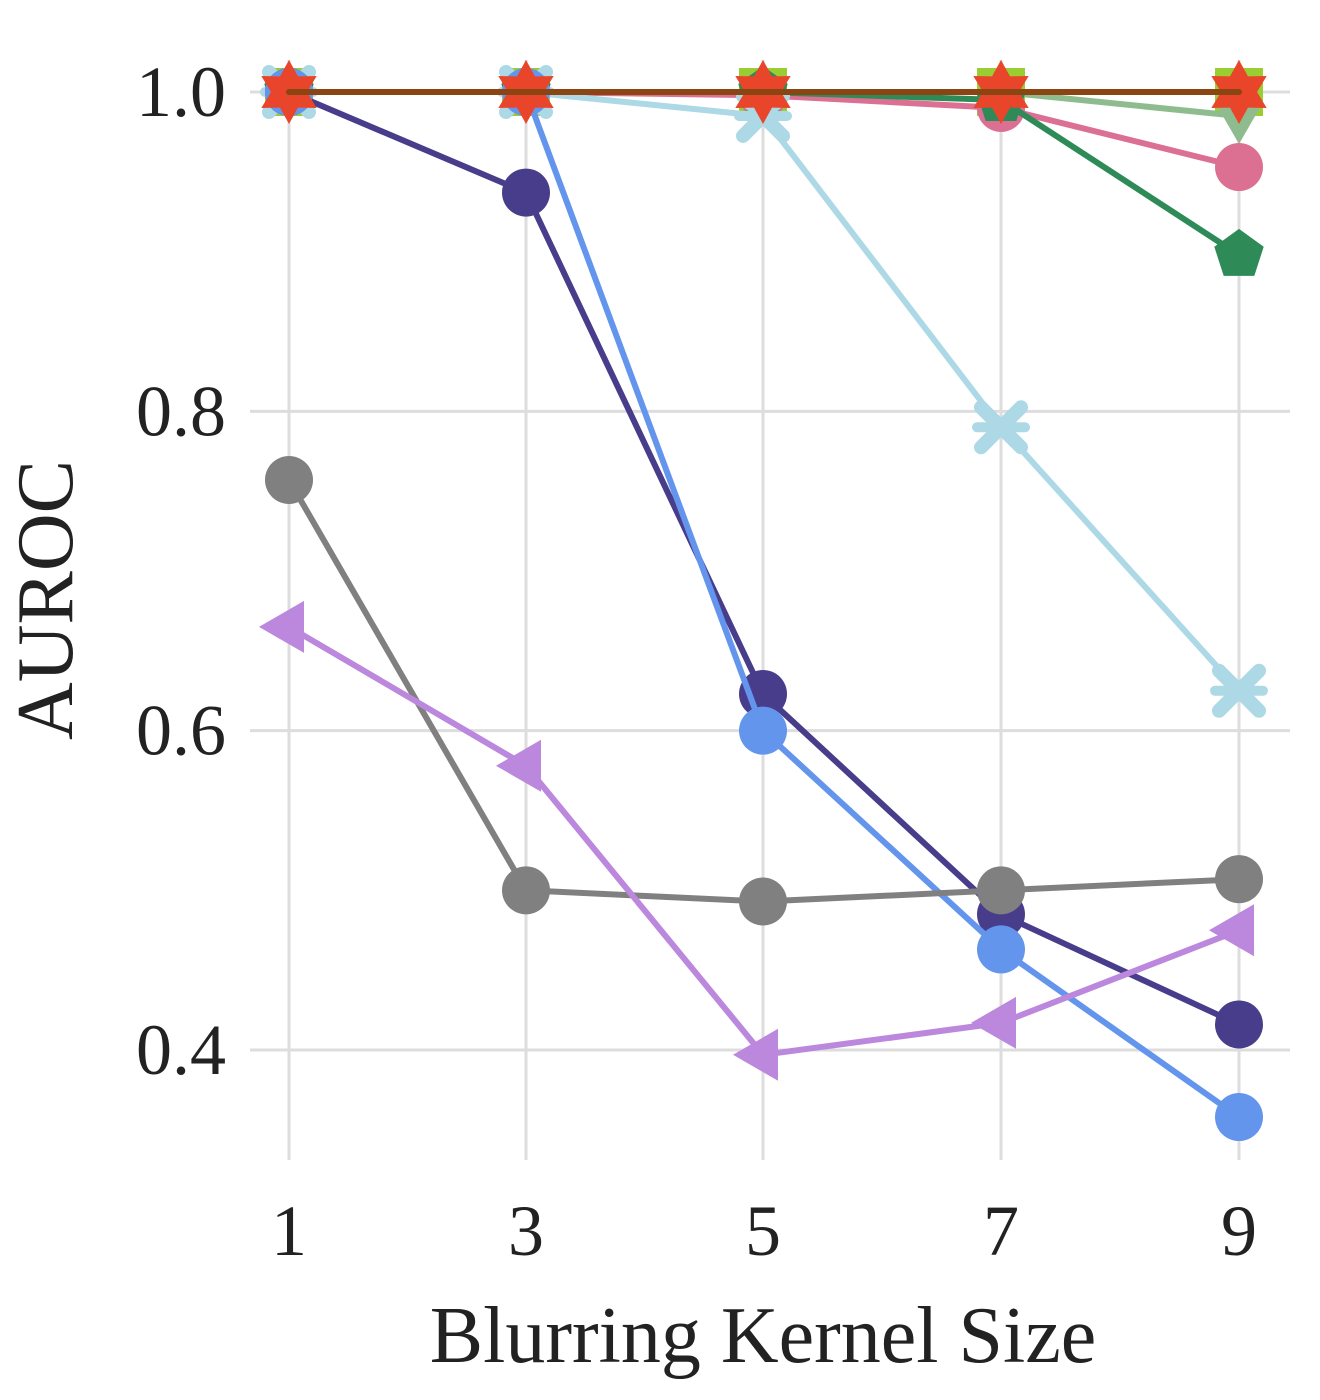 Image resolution: width=1320 pixels, height=1400 pixels. I want to click on x-tick-label: 9, so click(1239, 1231).